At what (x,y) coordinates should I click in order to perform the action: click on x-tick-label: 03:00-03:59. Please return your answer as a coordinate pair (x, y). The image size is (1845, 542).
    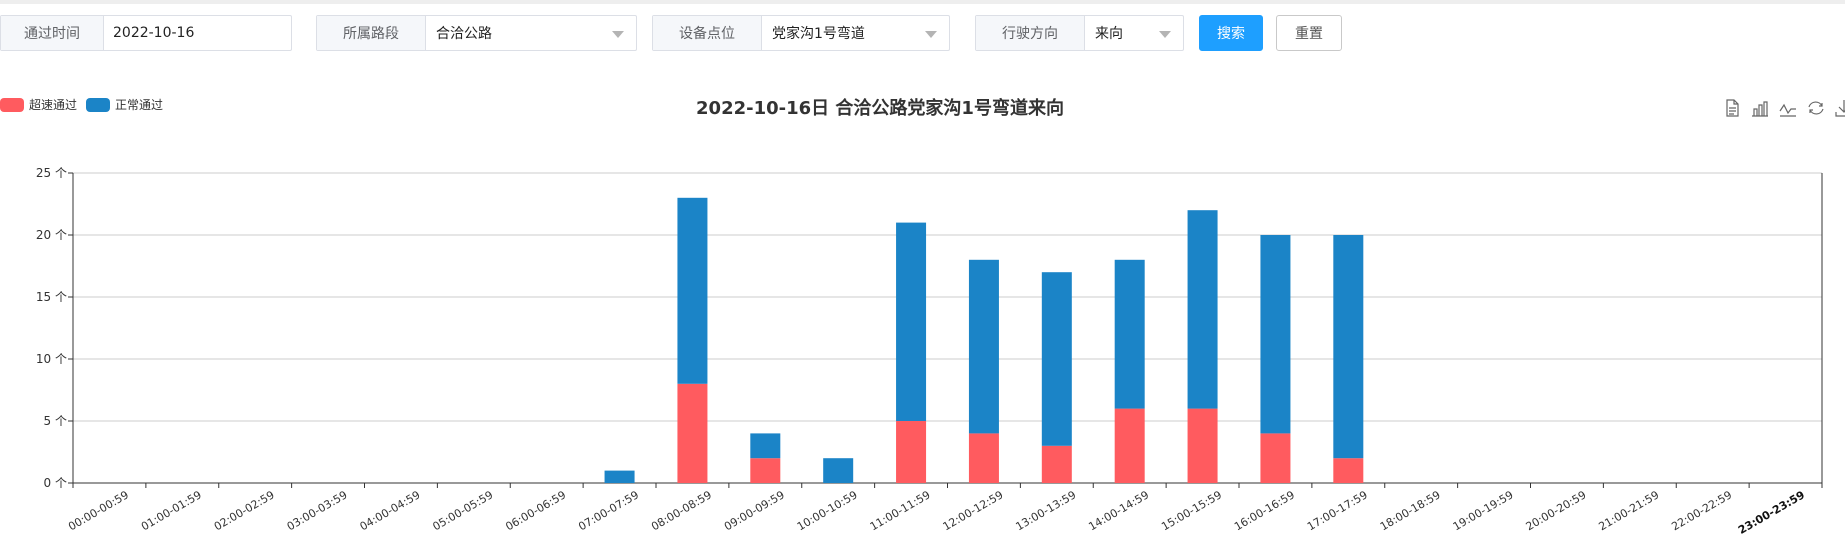
    Looking at the image, I should click on (317, 510).